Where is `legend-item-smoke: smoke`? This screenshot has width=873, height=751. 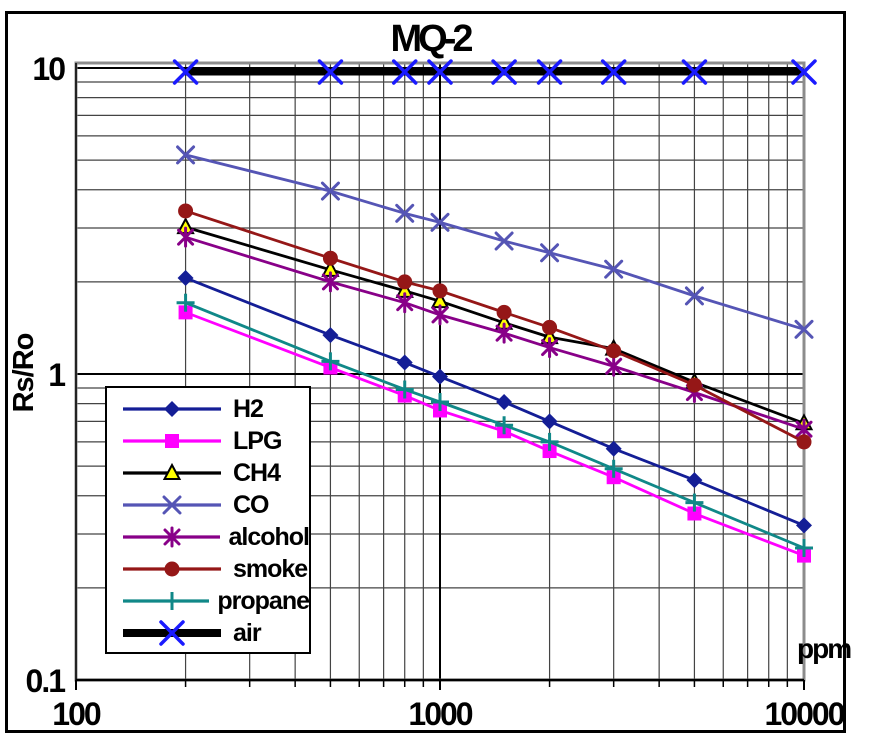 legend-item-smoke: smoke is located at coordinates (214, 569).